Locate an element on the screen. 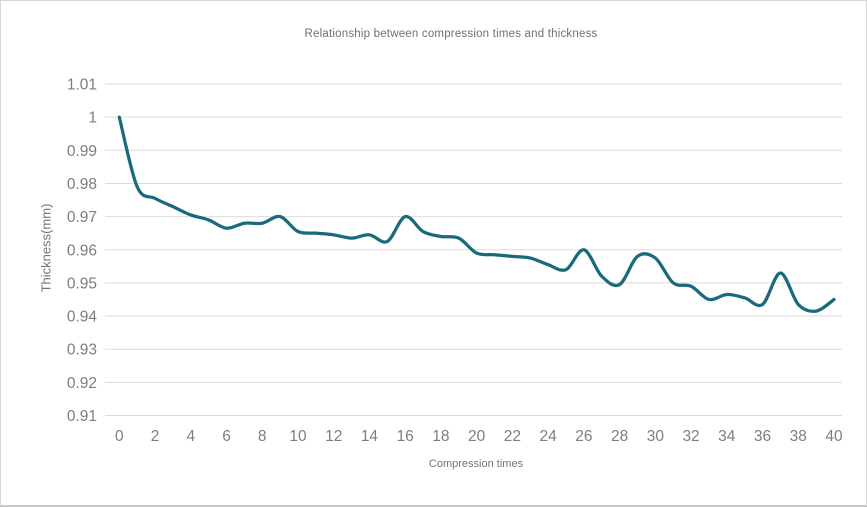 The height and width of the screenshot is (507, 867). x-tick-label: 12 is located at coordinates (333, 436).